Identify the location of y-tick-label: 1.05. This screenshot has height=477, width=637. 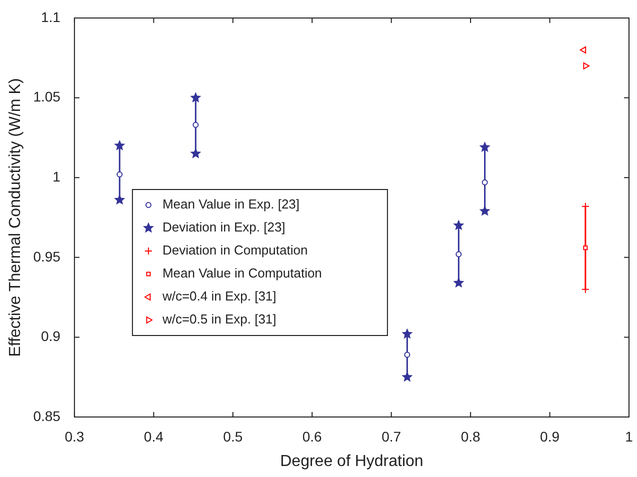
(47, 96).